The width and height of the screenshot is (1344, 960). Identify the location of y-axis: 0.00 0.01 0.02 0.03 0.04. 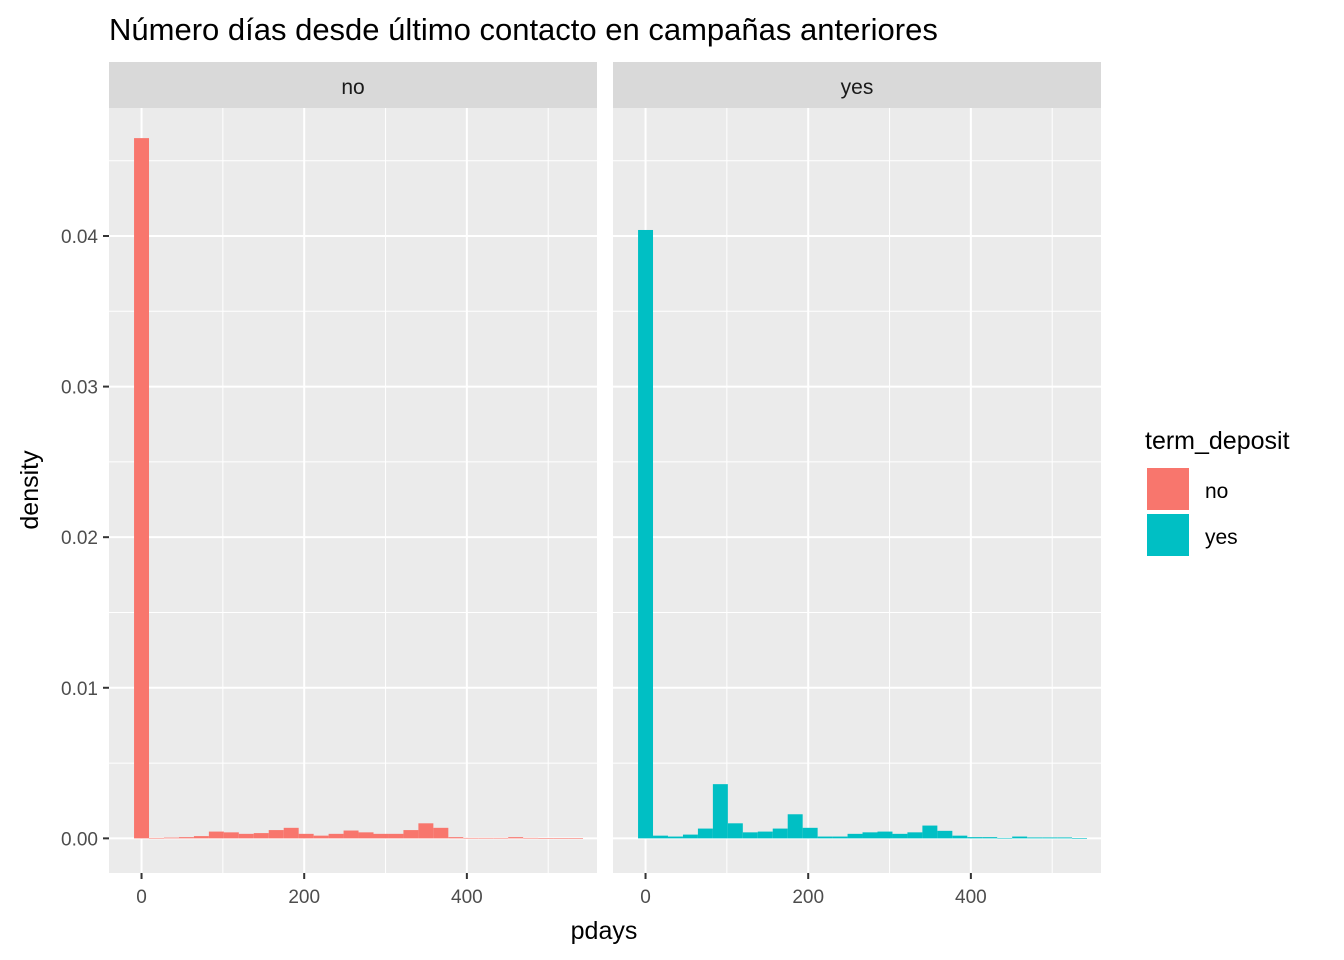
(85, 538).